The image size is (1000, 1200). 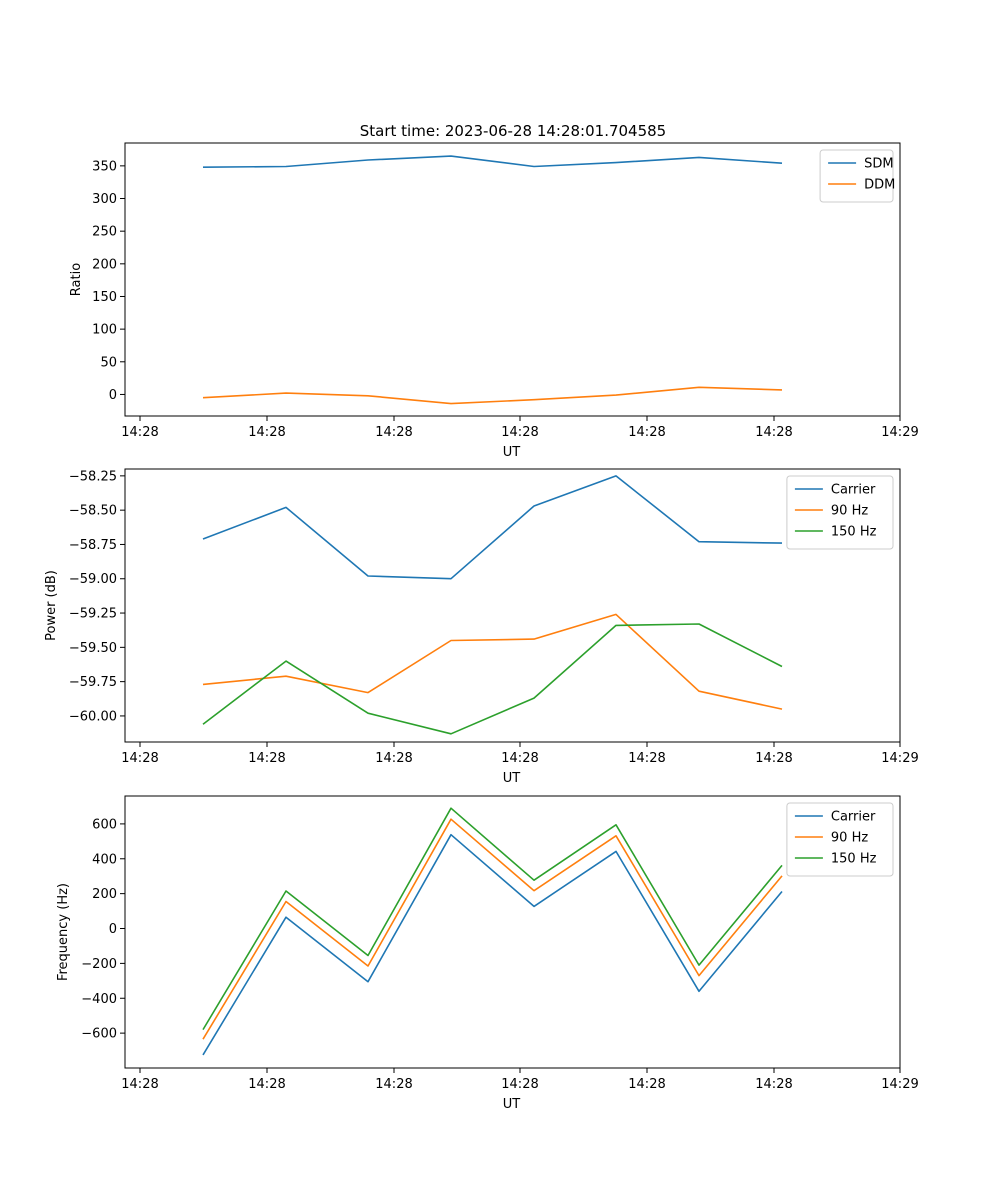 I want to click on y-tick-label: 600, so click(x=104, y=824).